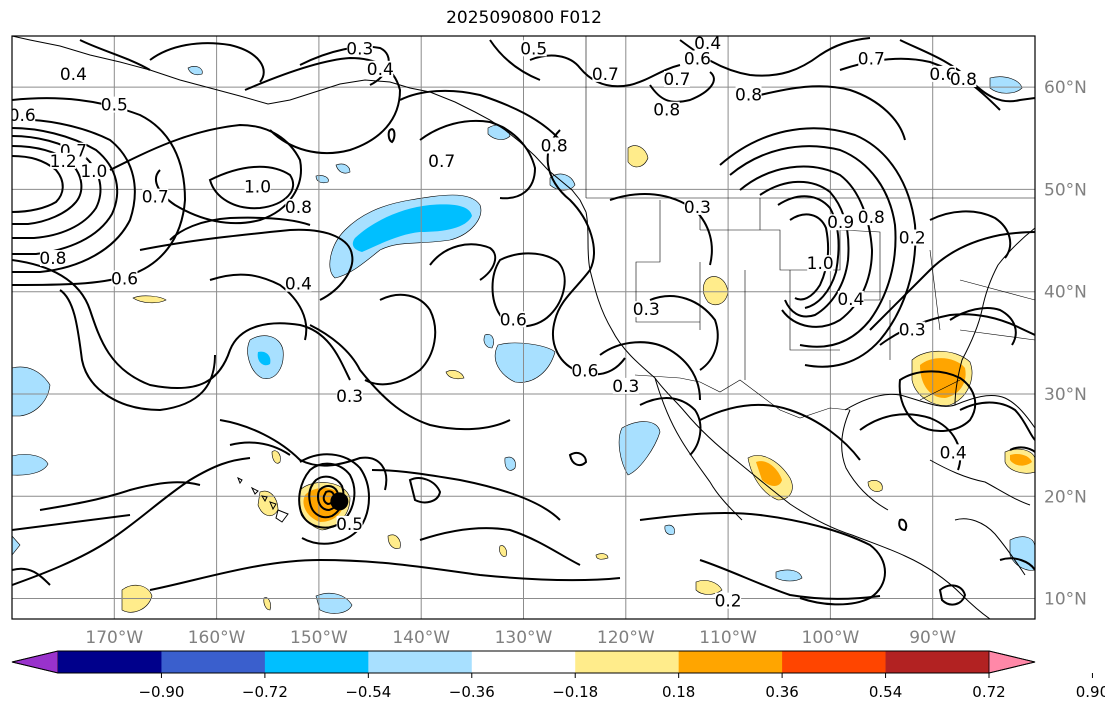 The image size is (1105, 712). What do you see at coordinates (421, 638) in the screenshot?
I see `longitude-tick-label: 140°W` at bounding box center [421, 638].